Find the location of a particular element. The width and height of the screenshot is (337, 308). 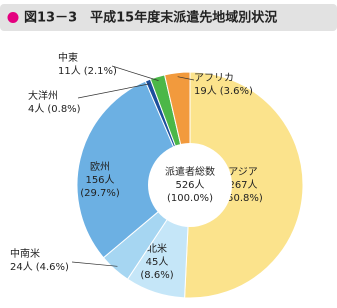

percent-label: (50.8%) is located at coordinates (243, 198).